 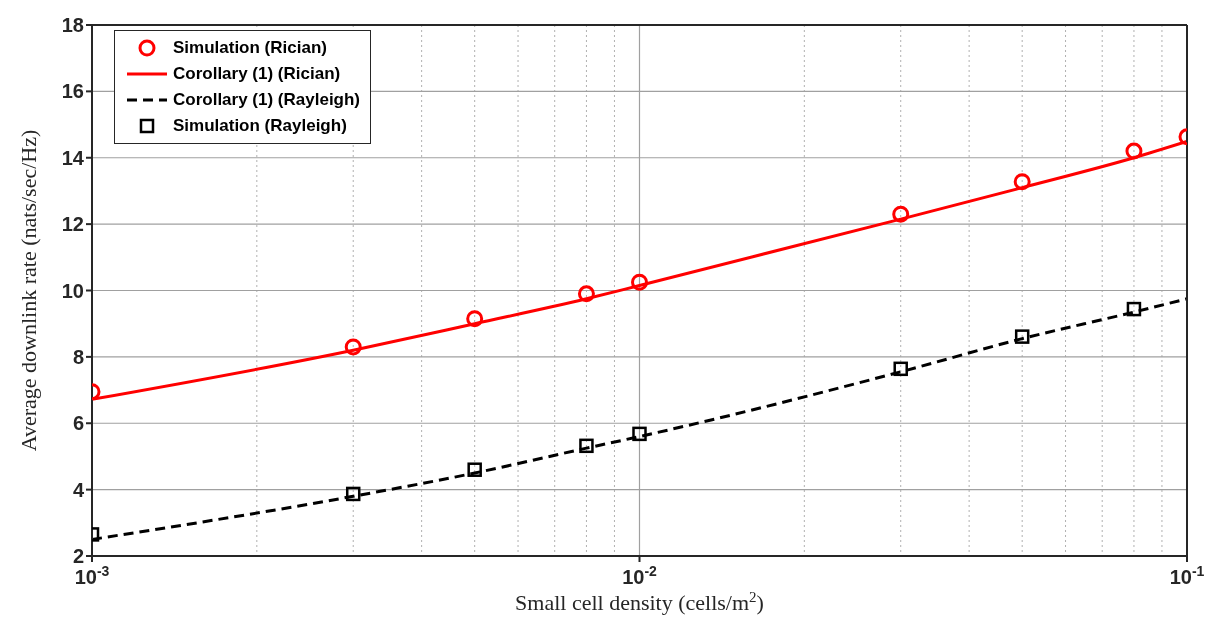 I want to click on y-tick-label: 14, so click(x=73, y=157).